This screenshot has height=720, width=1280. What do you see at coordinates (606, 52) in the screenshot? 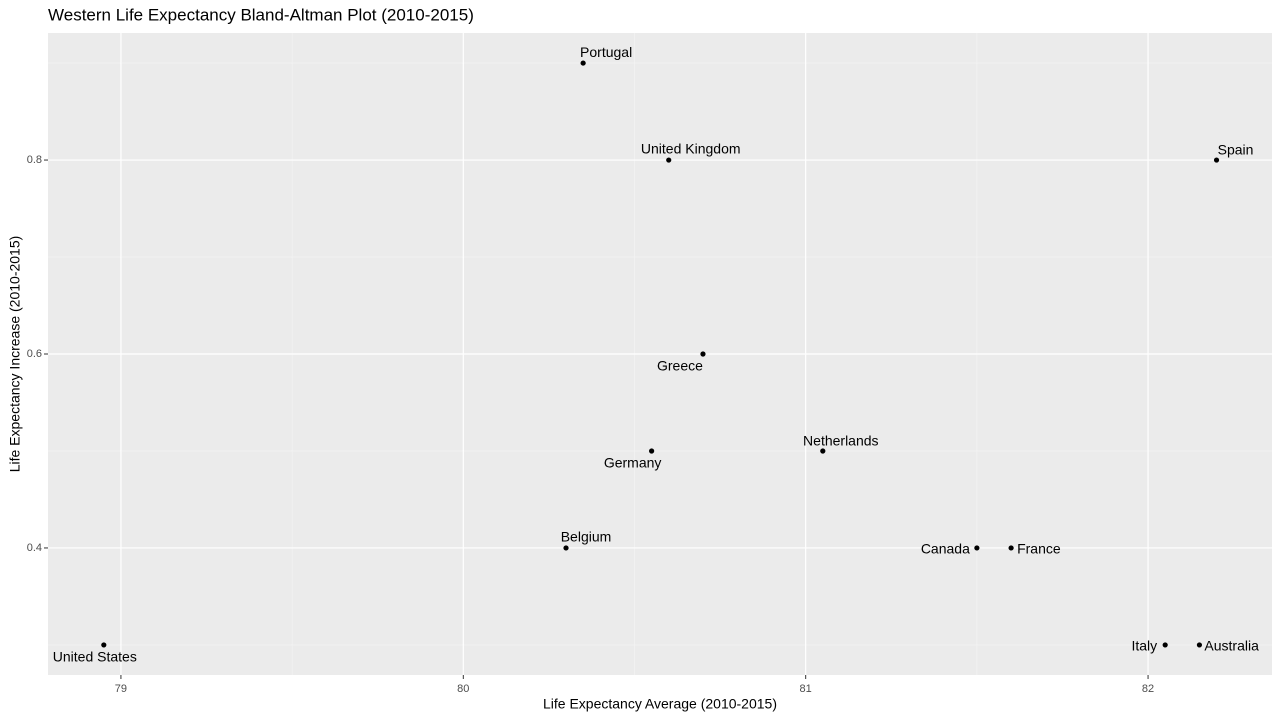
I see `point-label: Portugal` at bounding box center [606, 52].